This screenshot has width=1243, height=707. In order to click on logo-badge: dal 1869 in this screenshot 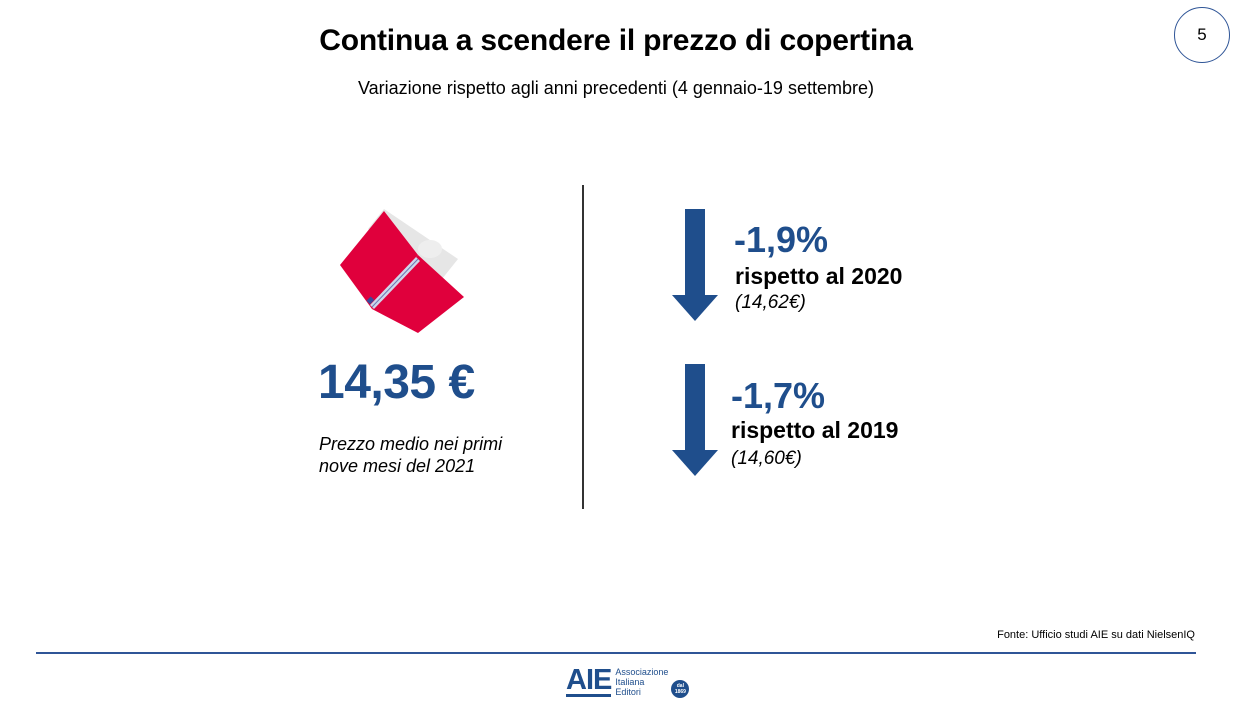, I will do `click(680, 689)`.